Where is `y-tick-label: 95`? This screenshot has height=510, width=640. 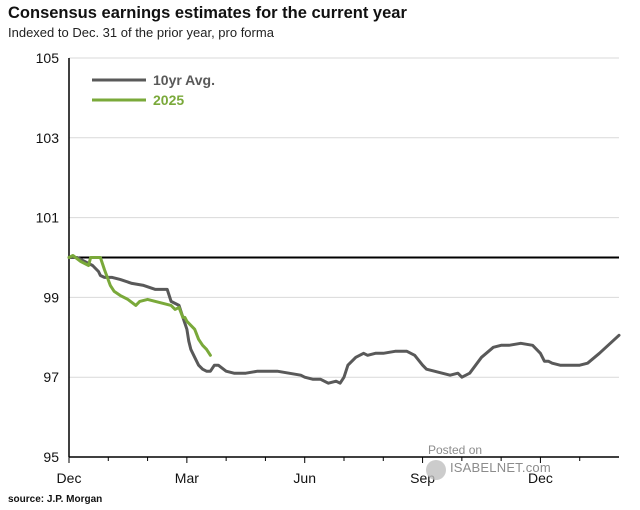
y-tick-label: 95 is located at coordinates (51, 457).